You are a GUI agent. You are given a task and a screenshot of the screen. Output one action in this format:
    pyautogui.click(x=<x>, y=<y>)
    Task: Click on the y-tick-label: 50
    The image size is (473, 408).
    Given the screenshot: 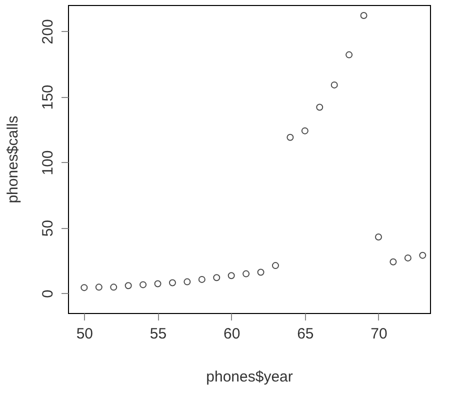 What is the action you would take?
    pyautogui.click(x=48, y=228)
    